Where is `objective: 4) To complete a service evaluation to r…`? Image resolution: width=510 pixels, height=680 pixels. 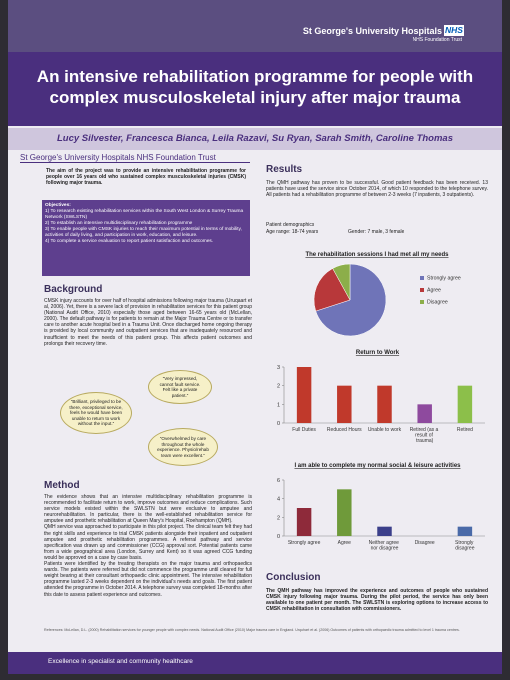
objective: 4) To complete a service evaluation to r… is located at coordinates (129, 241).